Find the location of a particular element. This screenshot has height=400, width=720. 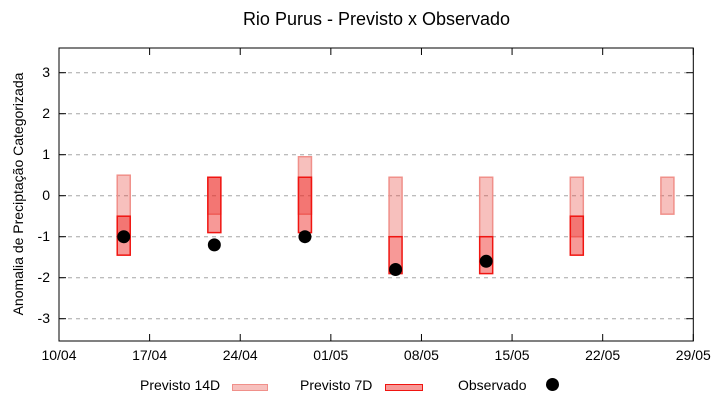

y-tick-label: 0 is located at coordinates (46, 194).